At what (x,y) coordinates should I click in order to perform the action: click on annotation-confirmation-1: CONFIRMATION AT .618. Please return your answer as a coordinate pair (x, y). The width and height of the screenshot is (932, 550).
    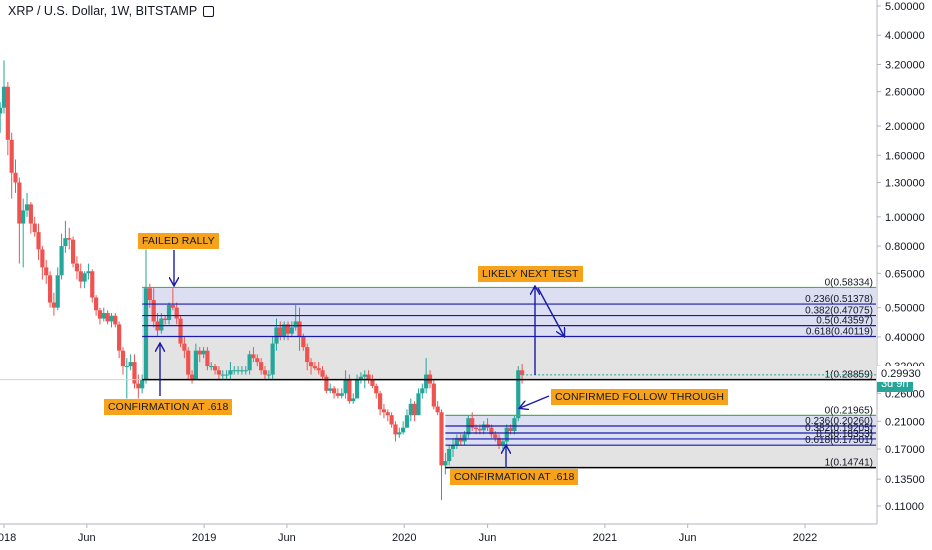
    Looking at the image, I should click on (168, 407).